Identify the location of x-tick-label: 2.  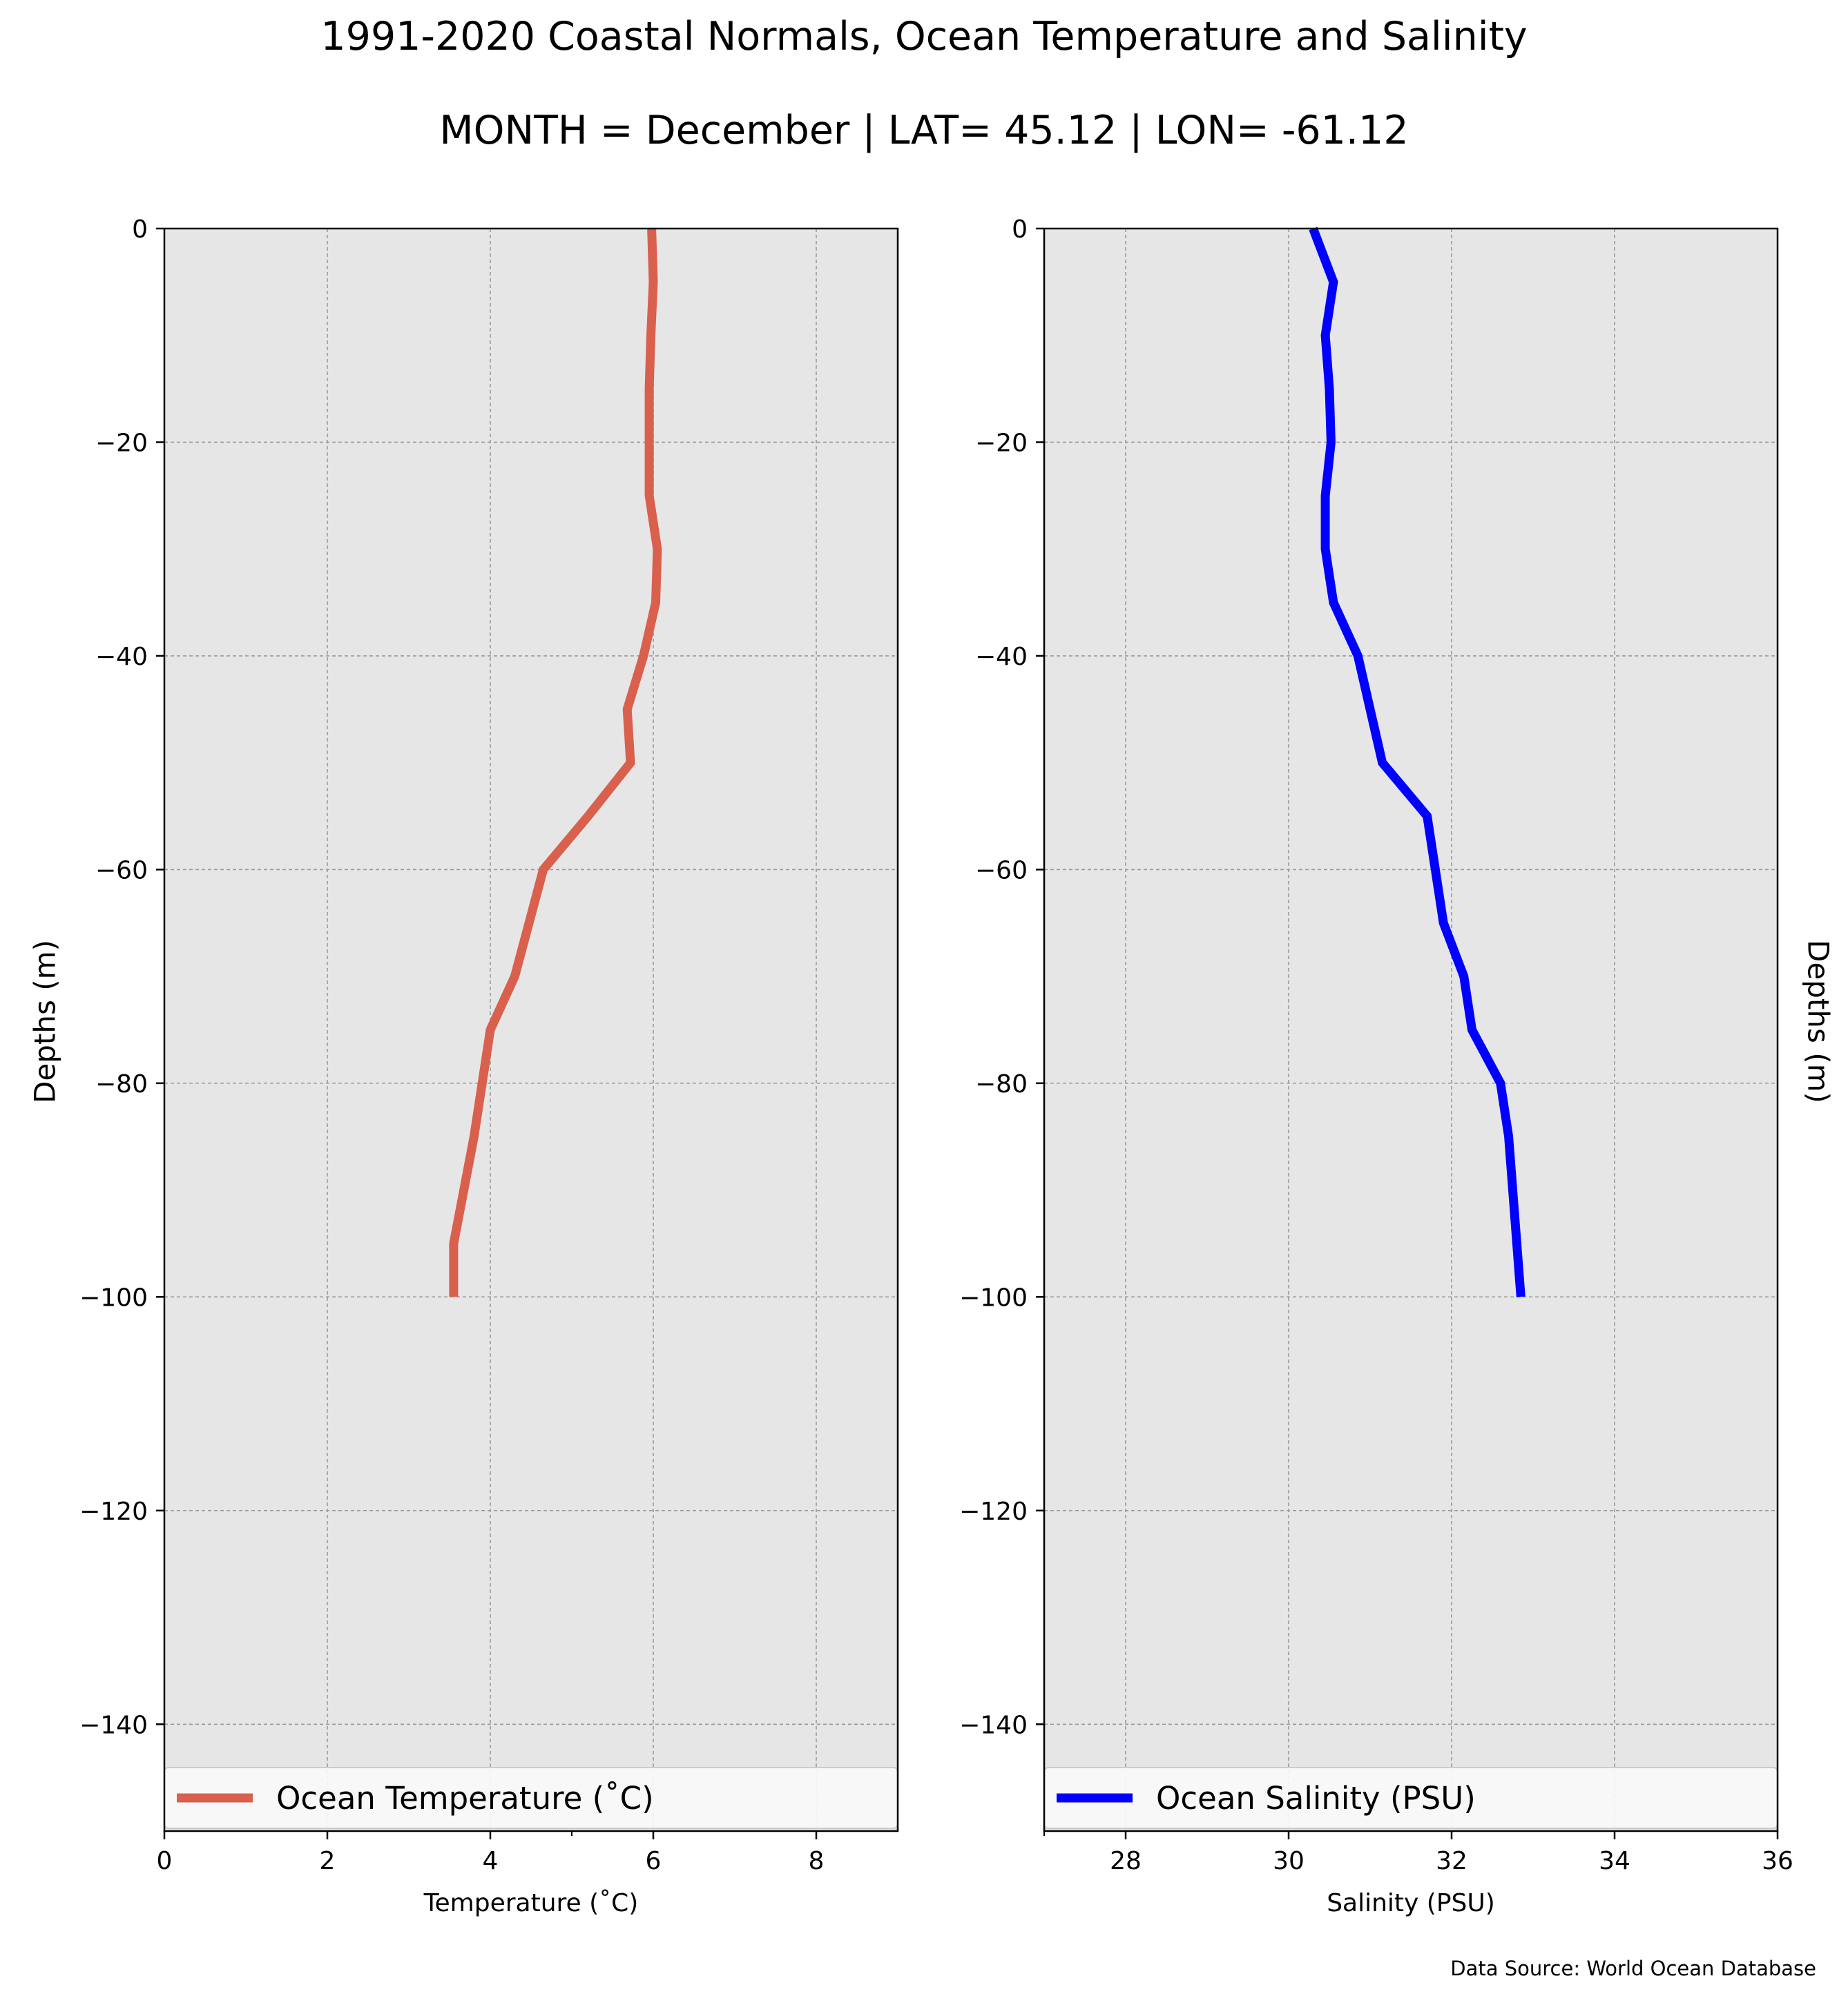
(328, 1861).